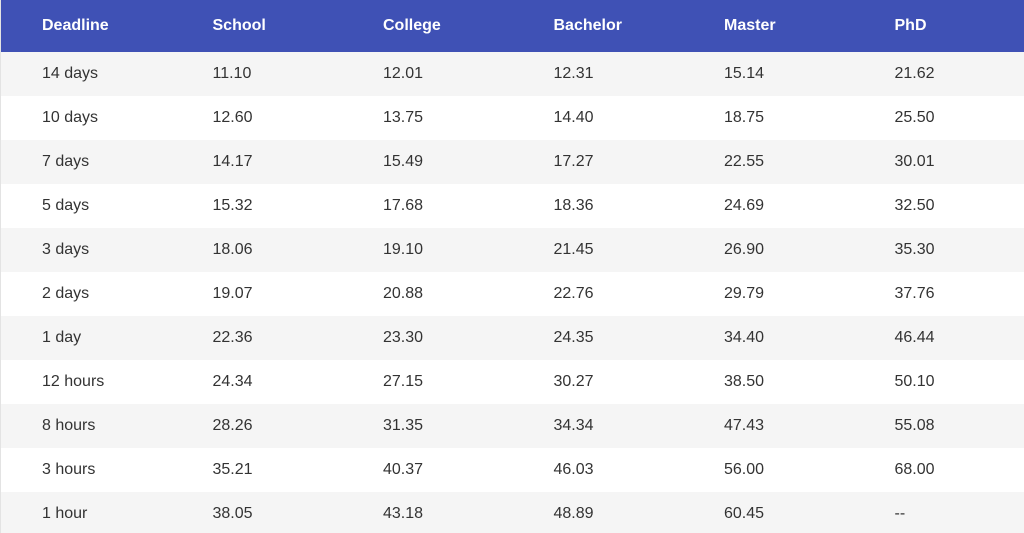 The width and height of the screenshot is (1024, 533). Describe the element at coordinates (768, 250) in the screenshot. I see `price-cell: 26.90` at that location.